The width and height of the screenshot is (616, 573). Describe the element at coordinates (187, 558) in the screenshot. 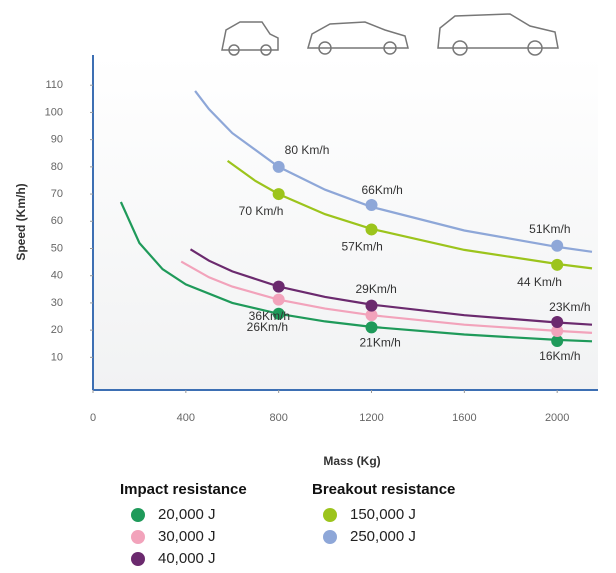

I see `legend-label: 40,000 J` at that location.